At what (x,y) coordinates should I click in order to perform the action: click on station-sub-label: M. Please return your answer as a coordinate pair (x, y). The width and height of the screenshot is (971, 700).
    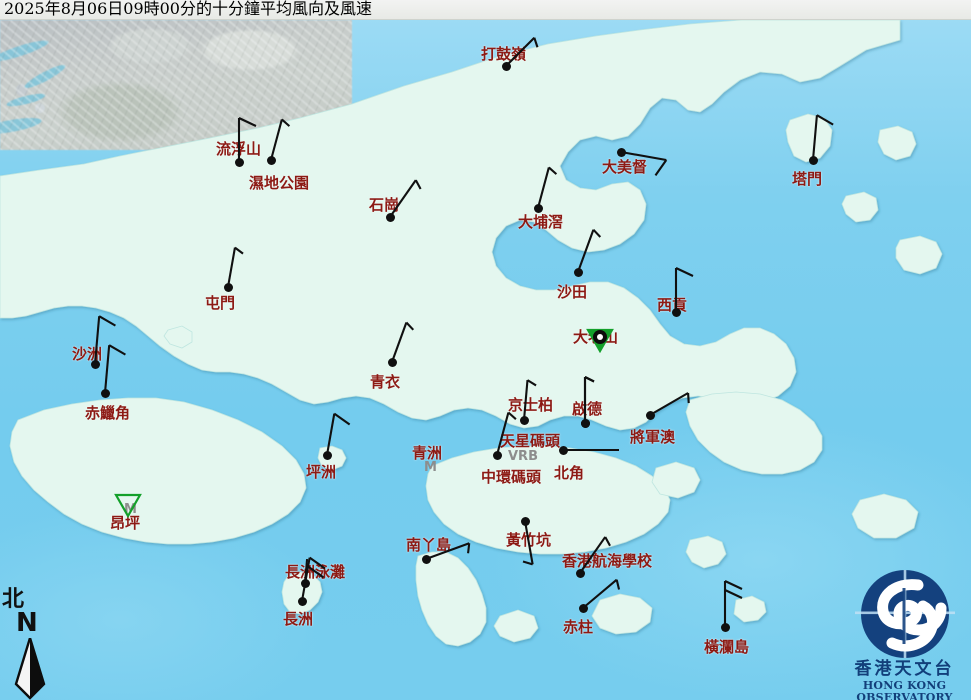
    Looking at the image, I should click on (430, 467).